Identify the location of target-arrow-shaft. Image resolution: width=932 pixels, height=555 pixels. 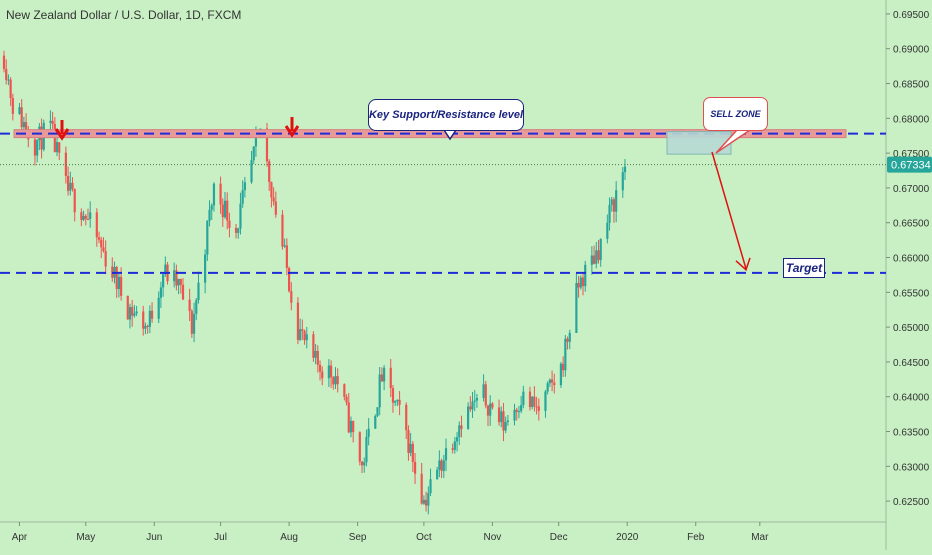
(729, 210).